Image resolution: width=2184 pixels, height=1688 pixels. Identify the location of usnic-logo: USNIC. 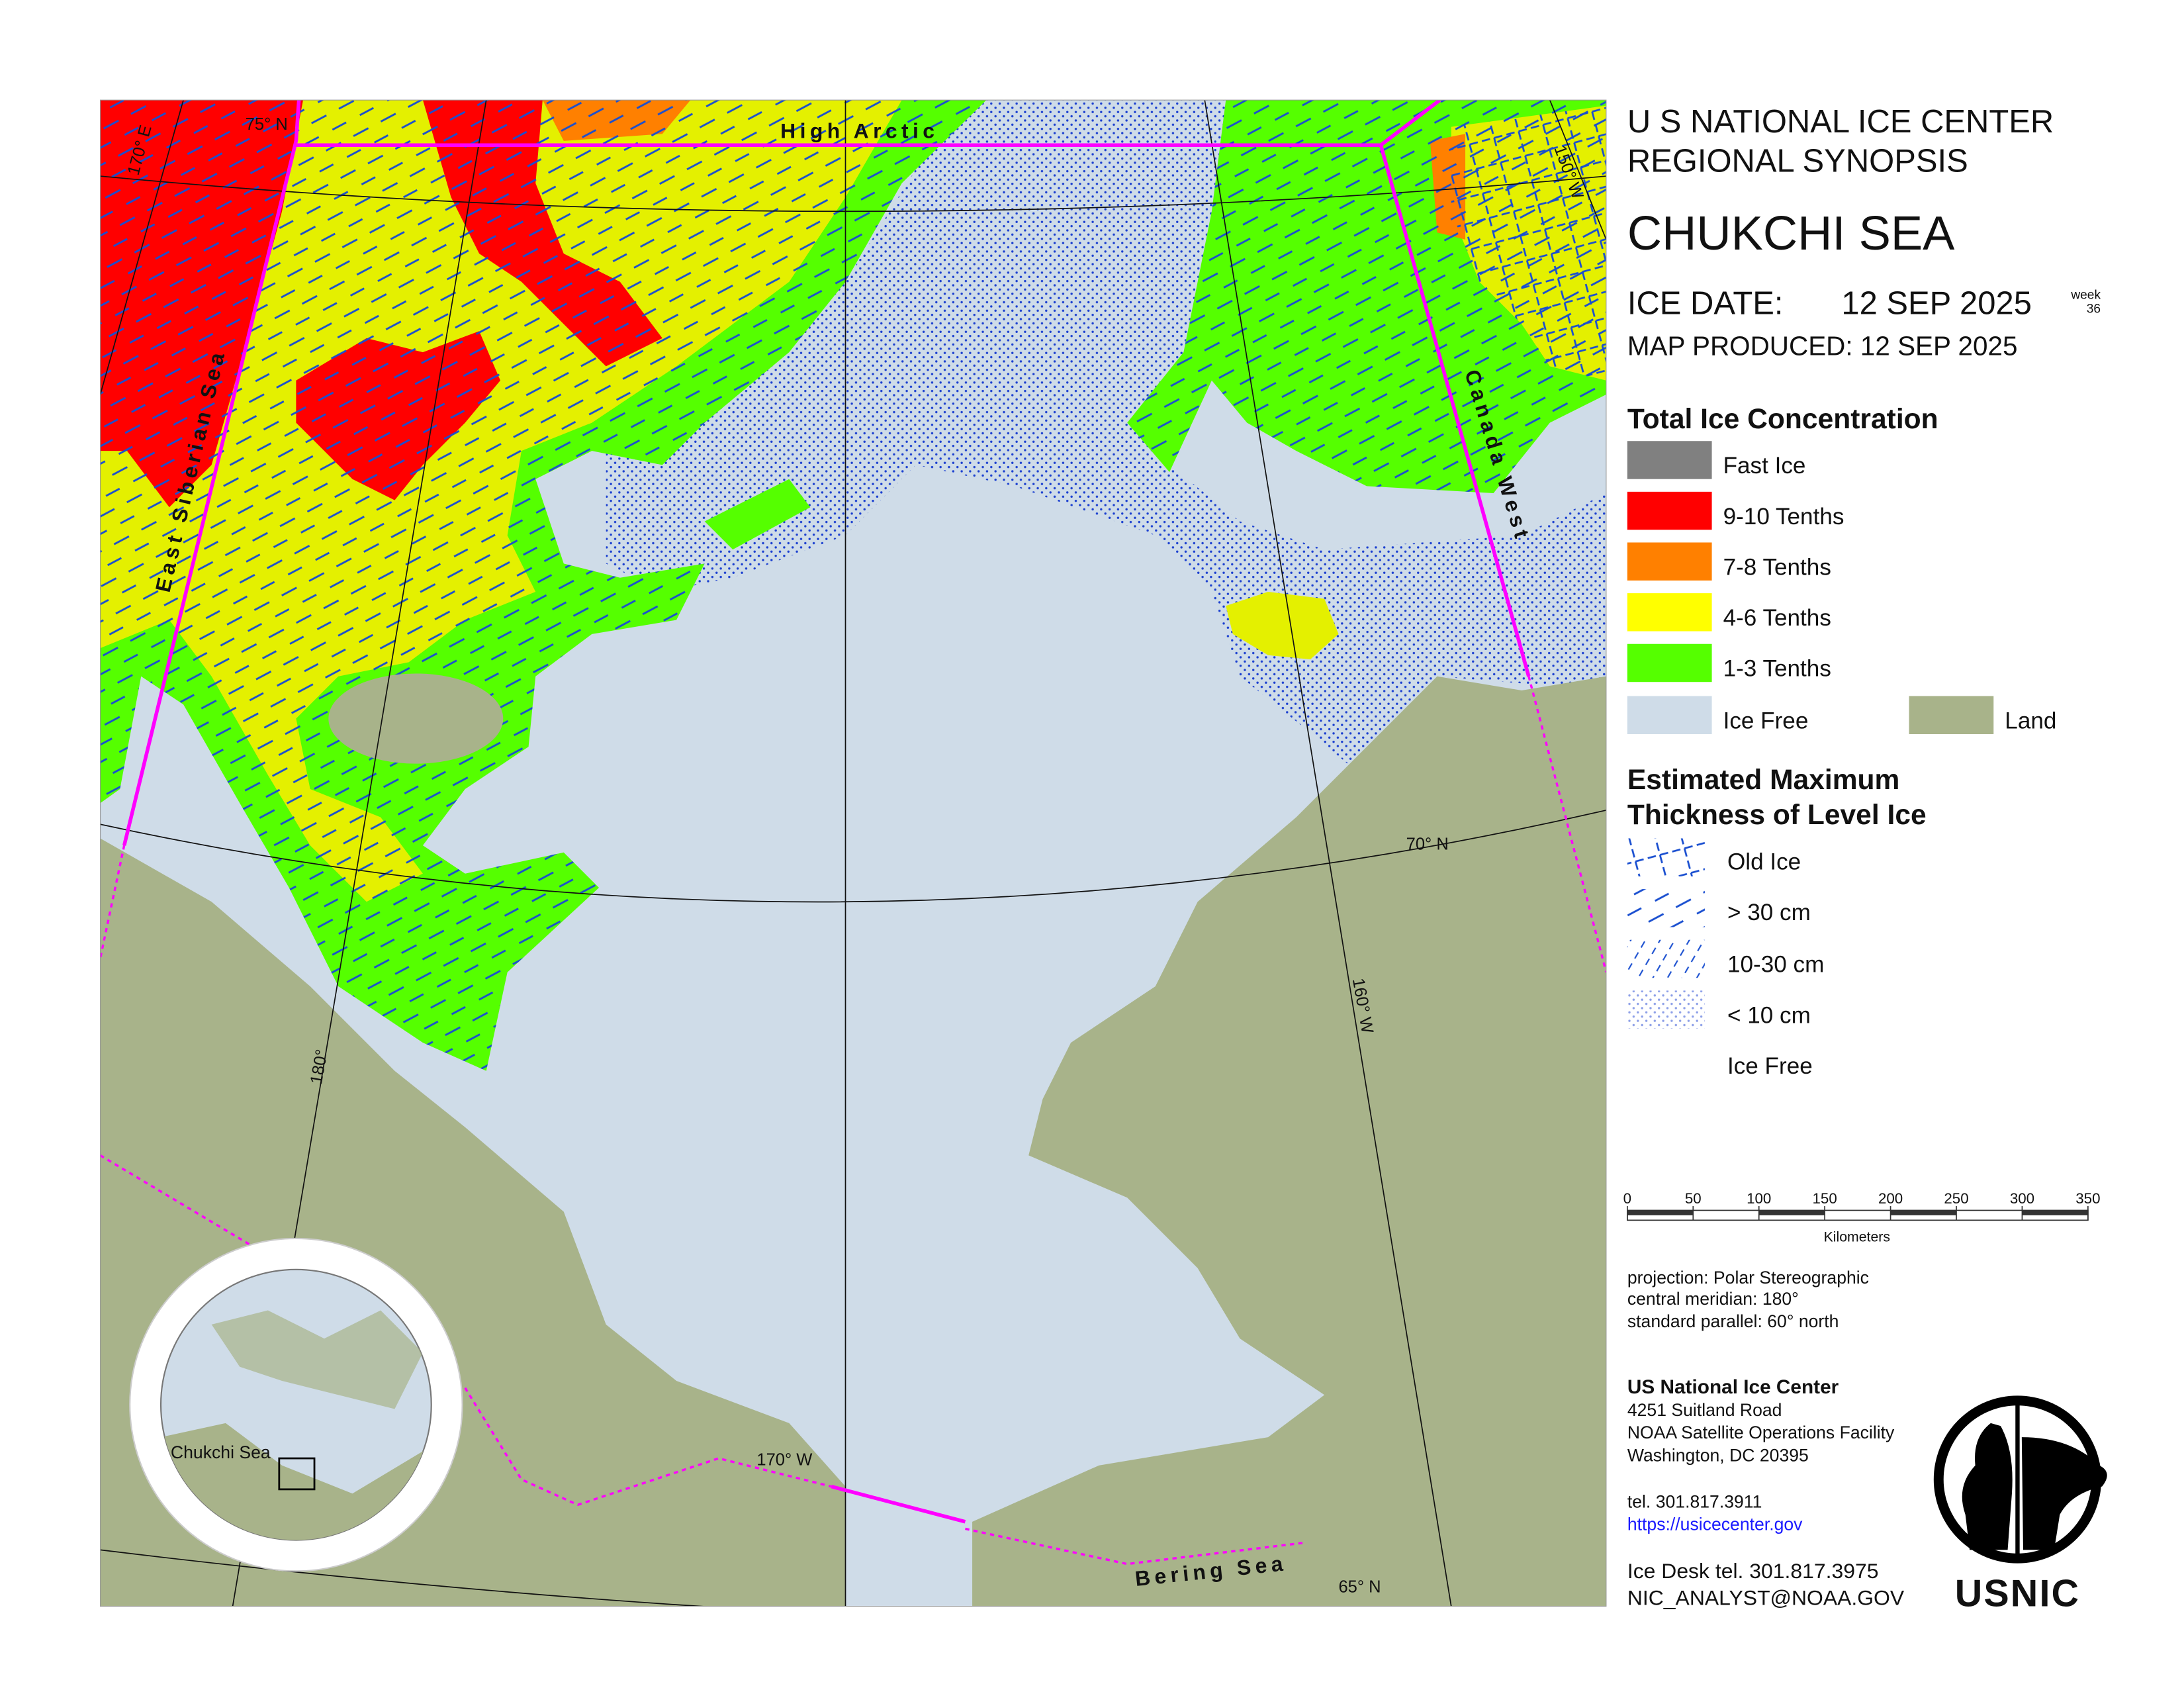
(2020, 1505).